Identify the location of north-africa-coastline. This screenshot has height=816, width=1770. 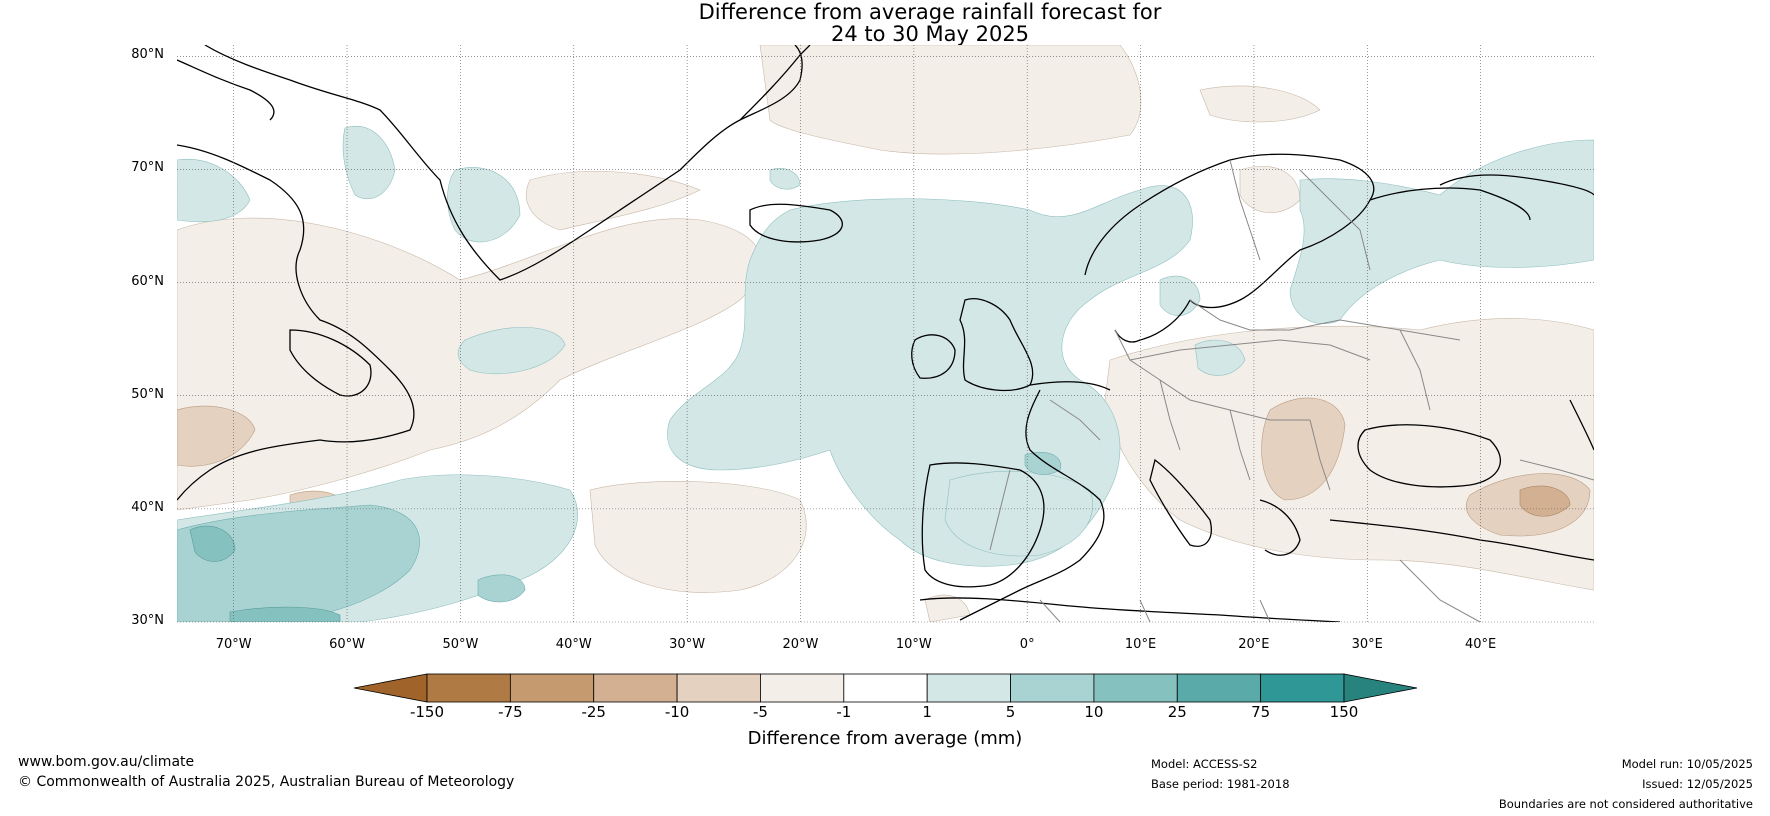
(1130, 609).